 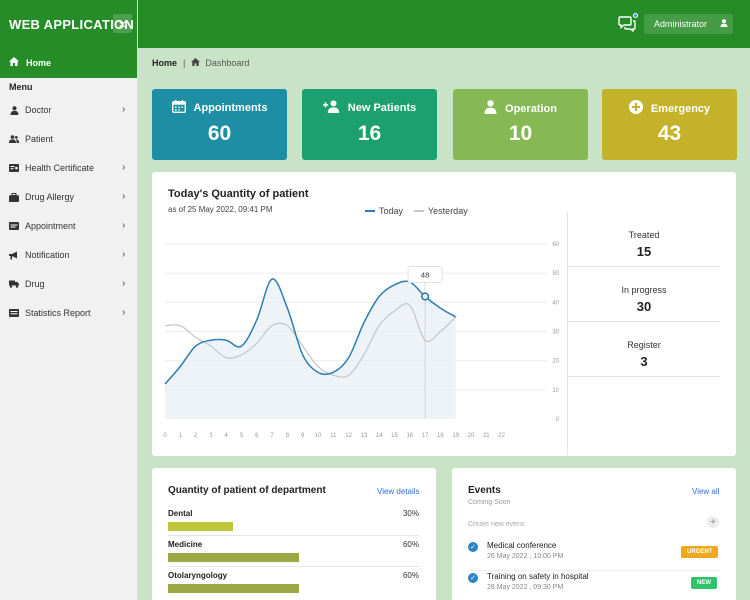 I want to click on x-tick-label: 4, so click(x=227, y=436).